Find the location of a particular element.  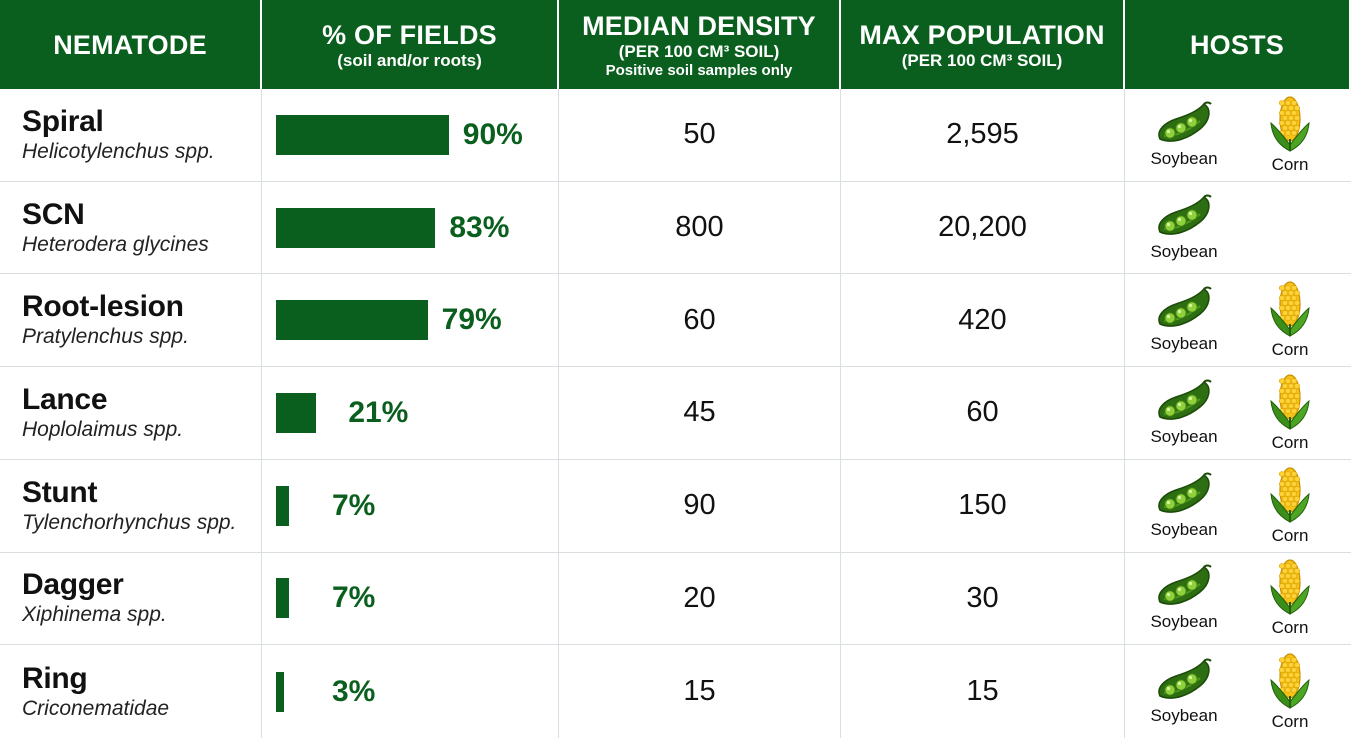

header-percent-fields: % OF FIELDS (soil and/or roots) is located at coordinates (410, 44).